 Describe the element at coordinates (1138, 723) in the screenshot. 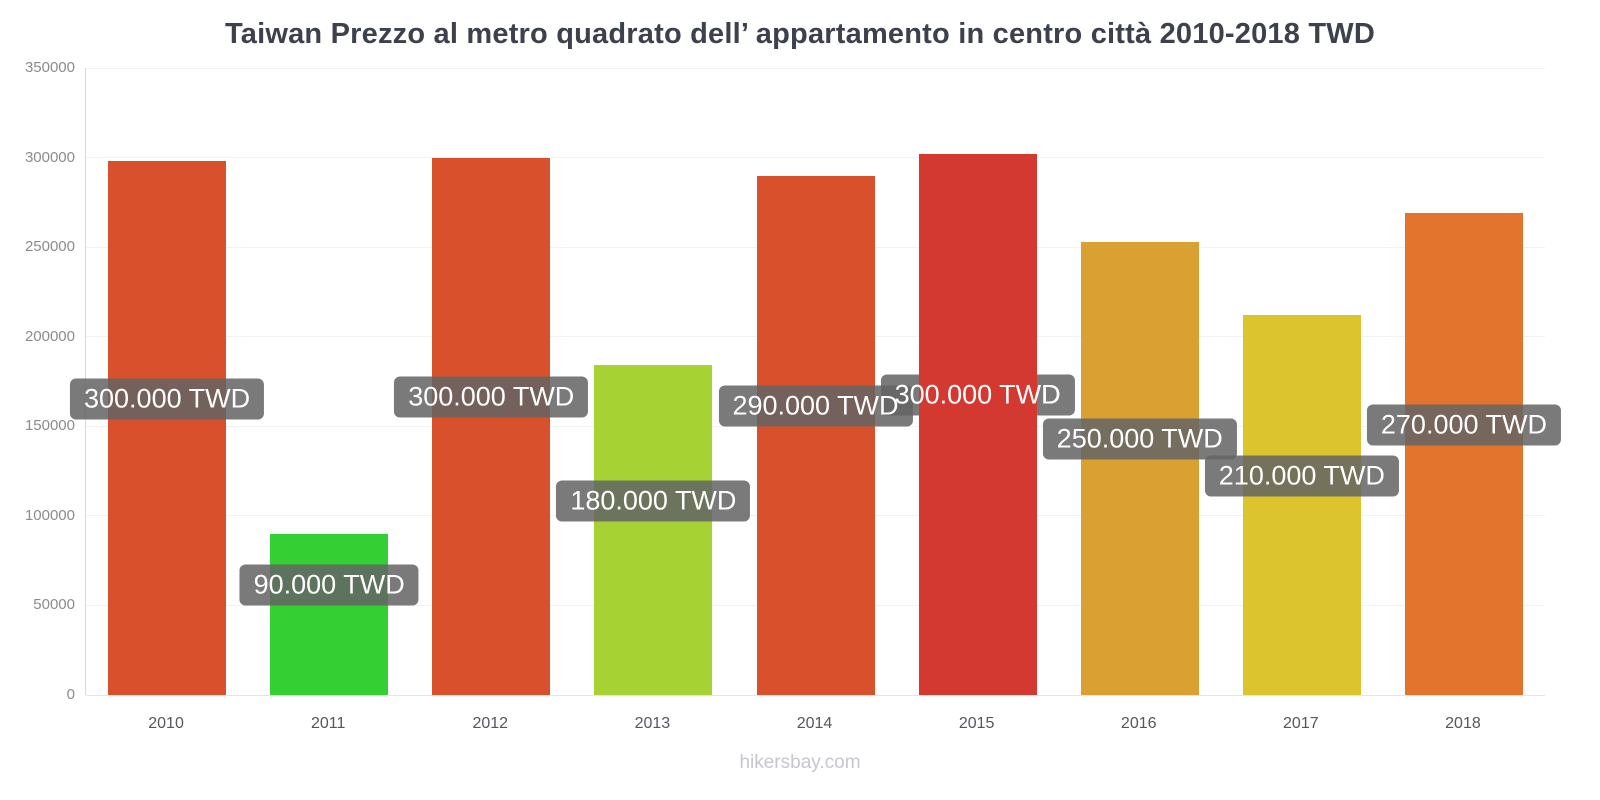

I see `x-label-2016: 2016` at that location.